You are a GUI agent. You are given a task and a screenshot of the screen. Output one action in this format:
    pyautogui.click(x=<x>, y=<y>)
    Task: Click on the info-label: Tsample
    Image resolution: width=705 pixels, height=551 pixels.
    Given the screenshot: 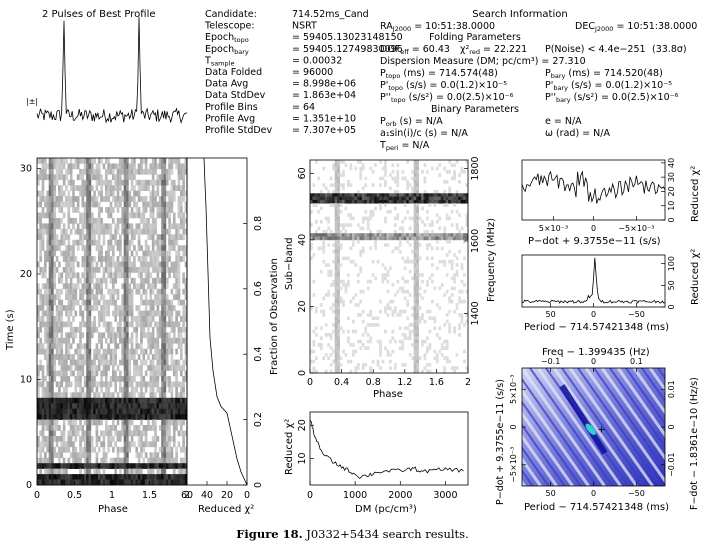 What is the action you would take?
    pyautogui.click(x=219, y=61)
    